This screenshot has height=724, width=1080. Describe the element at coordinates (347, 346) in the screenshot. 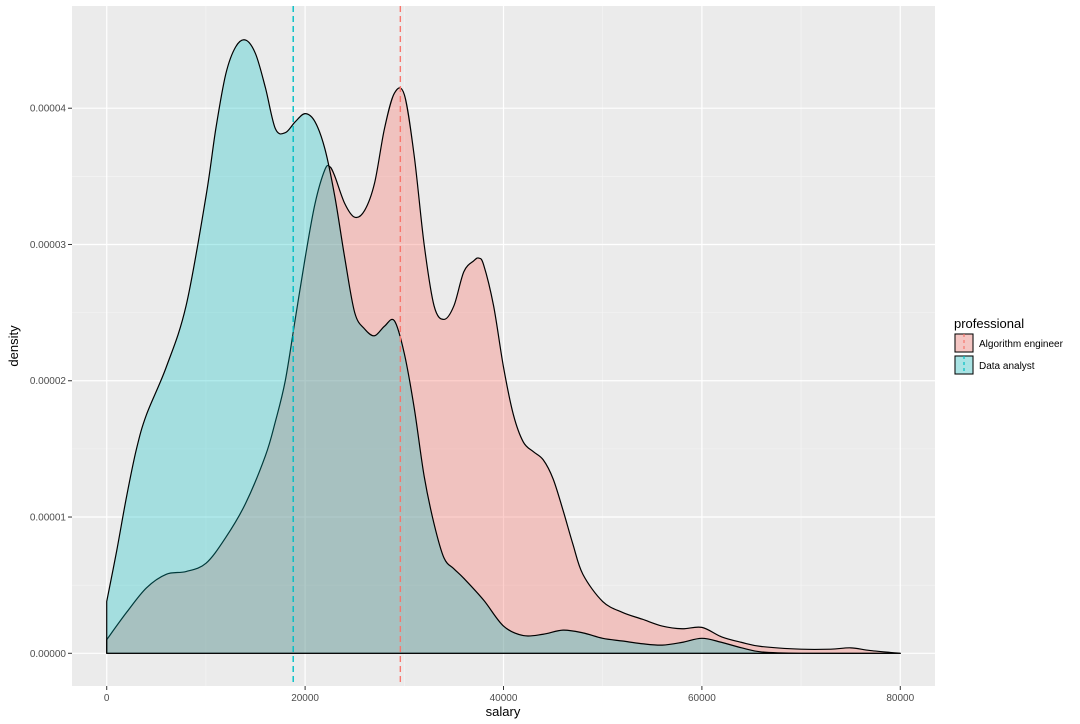

I see `mean-lines` at that location.